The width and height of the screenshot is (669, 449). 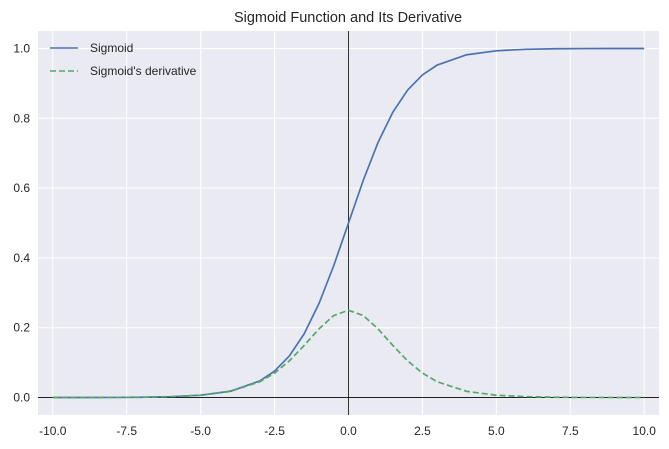 What do you see at coordinates (274, 431) in the screenshot?
I see `x-tick-label: -2.5` at bounding box center [274, 431].